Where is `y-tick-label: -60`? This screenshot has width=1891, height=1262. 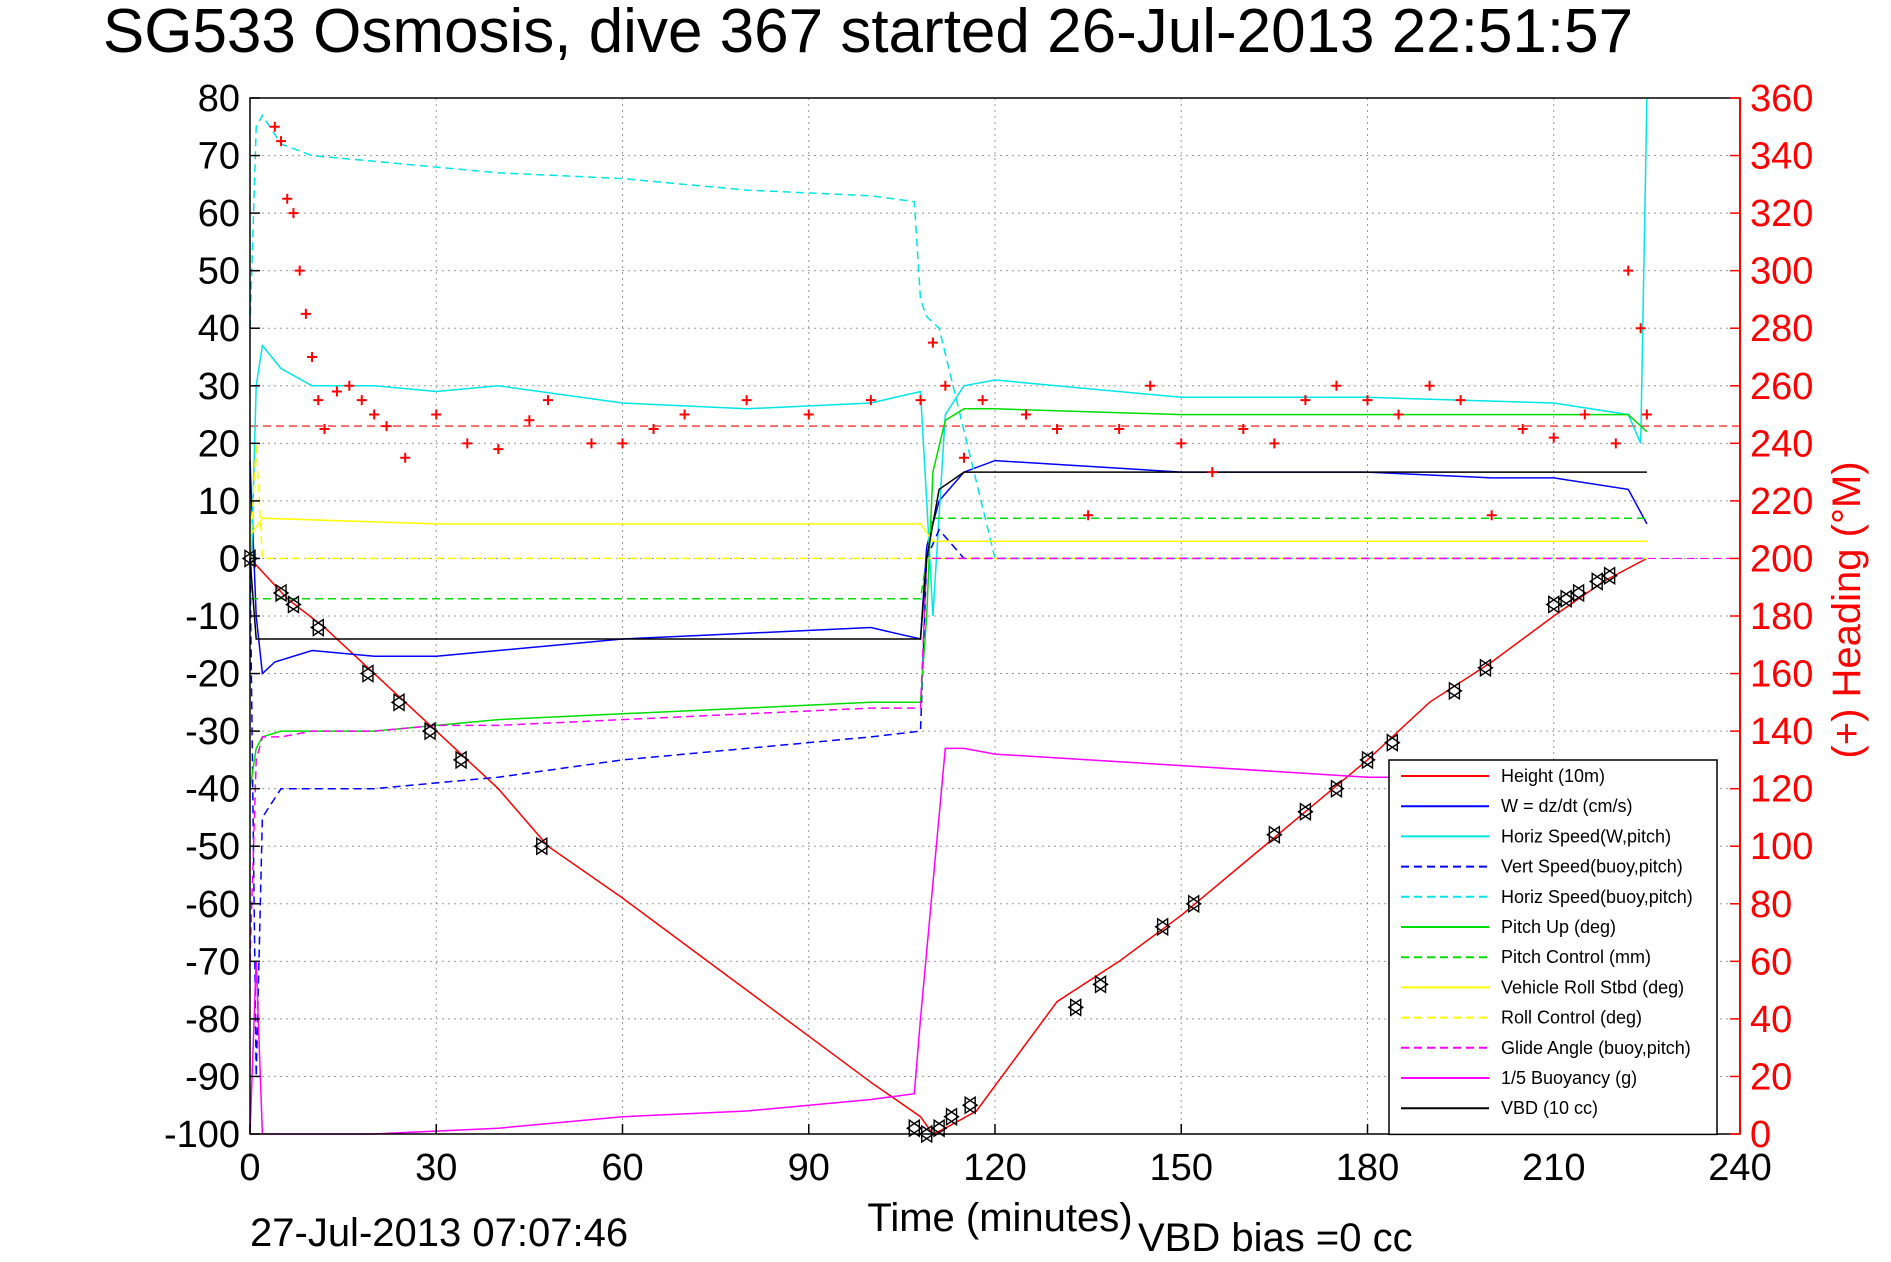
y-tick-label: -60 is located at coordinates (212, 905).